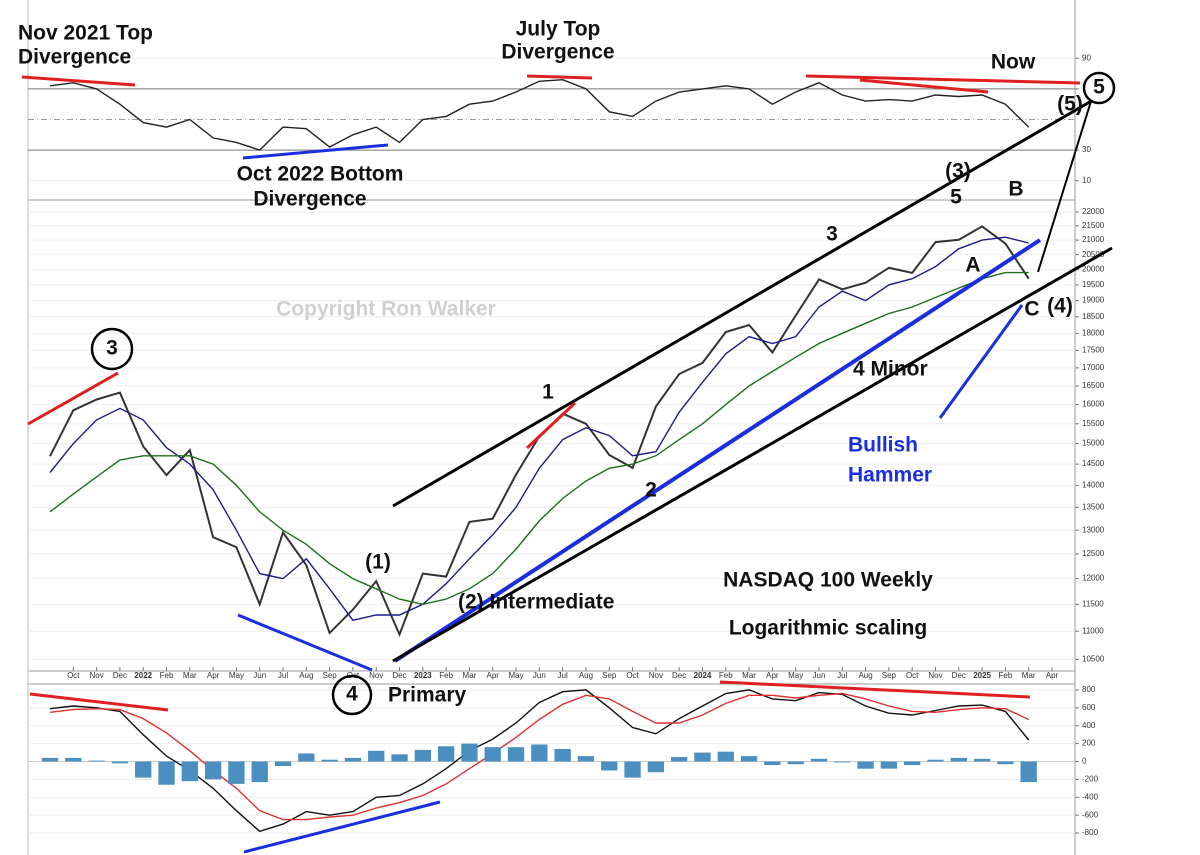 The height and width of the screenshot is (855, 1200). What do you see at coordinates (1093, 578) in the screenshot?
I see `y-tick-label: 12000` at bounding box center [1093, 578].